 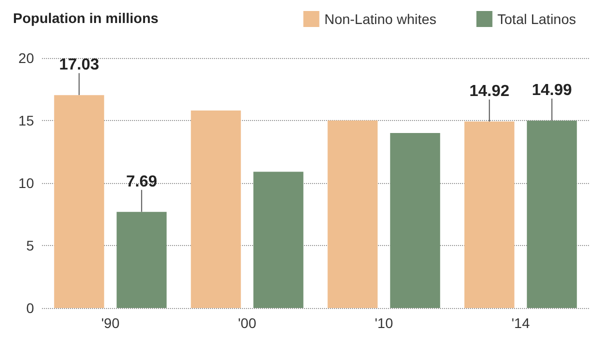 I want to click on x-tick-label: '90, so click(x=110, y=323).